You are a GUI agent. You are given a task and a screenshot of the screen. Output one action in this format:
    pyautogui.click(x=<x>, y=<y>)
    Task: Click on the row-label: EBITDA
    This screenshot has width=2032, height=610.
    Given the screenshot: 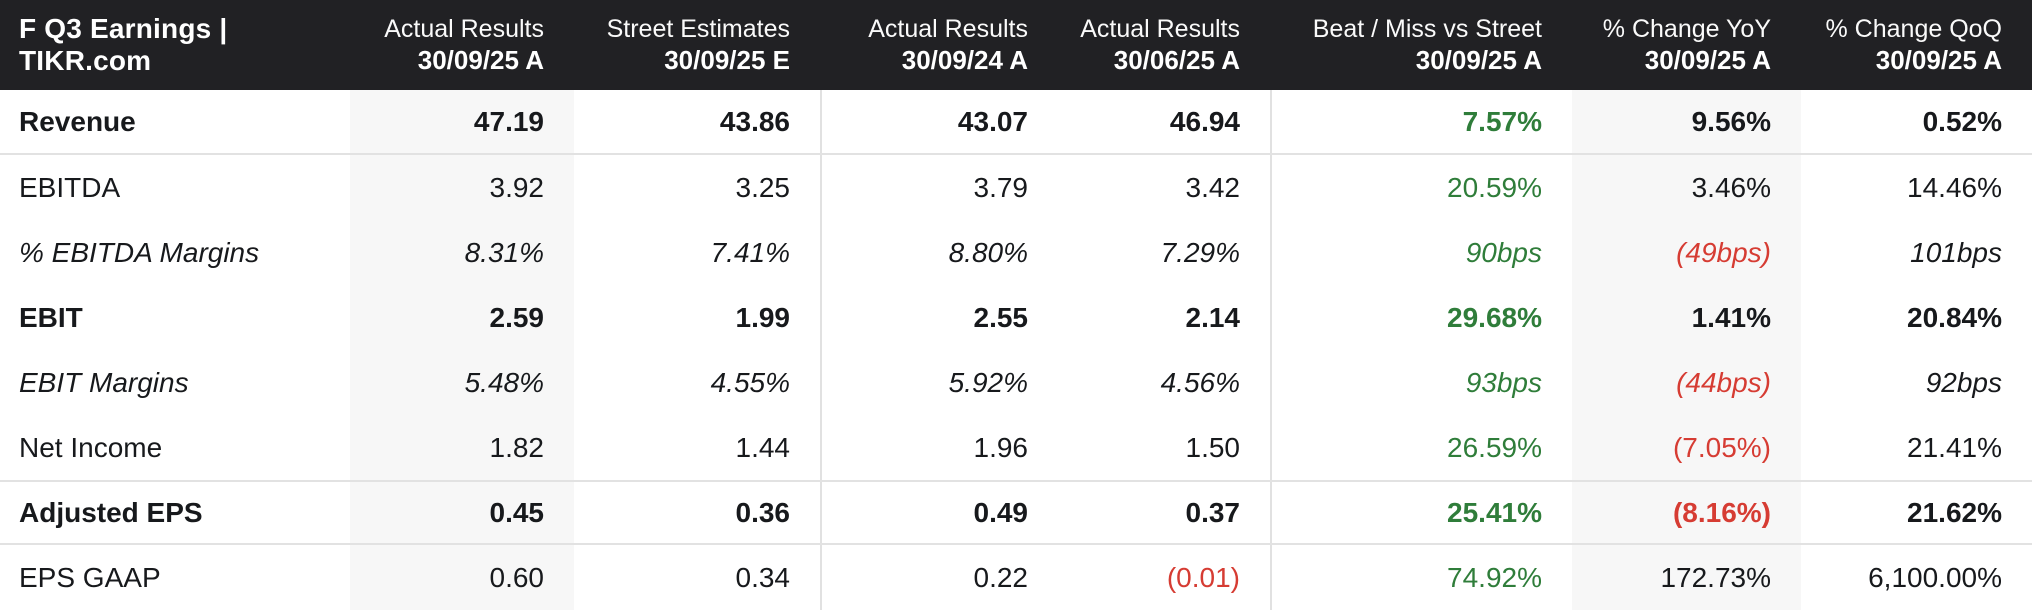 What is the action you would take?
    pyautogui.click(x=70, y=187)
    